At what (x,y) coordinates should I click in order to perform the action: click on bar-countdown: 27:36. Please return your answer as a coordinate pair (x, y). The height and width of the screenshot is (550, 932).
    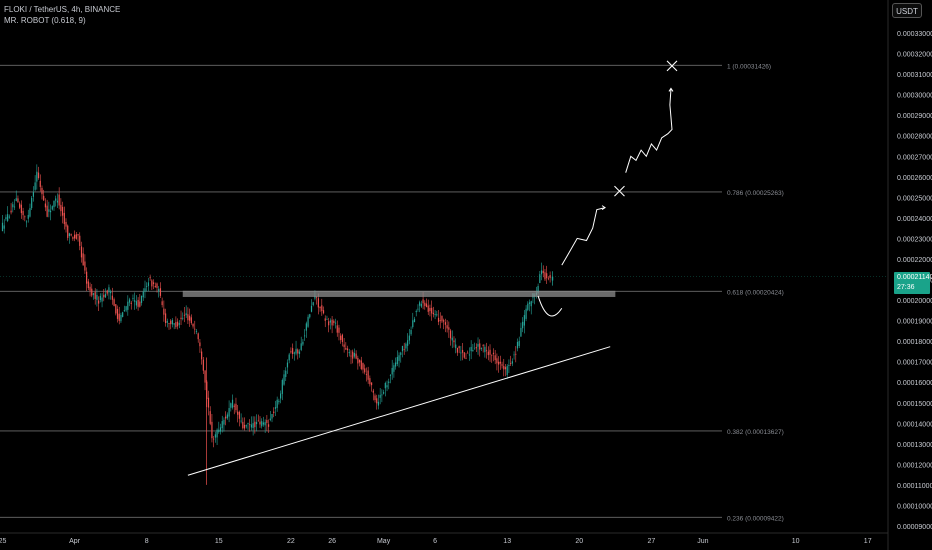
    Looking at the image, I should click on (906, 287).